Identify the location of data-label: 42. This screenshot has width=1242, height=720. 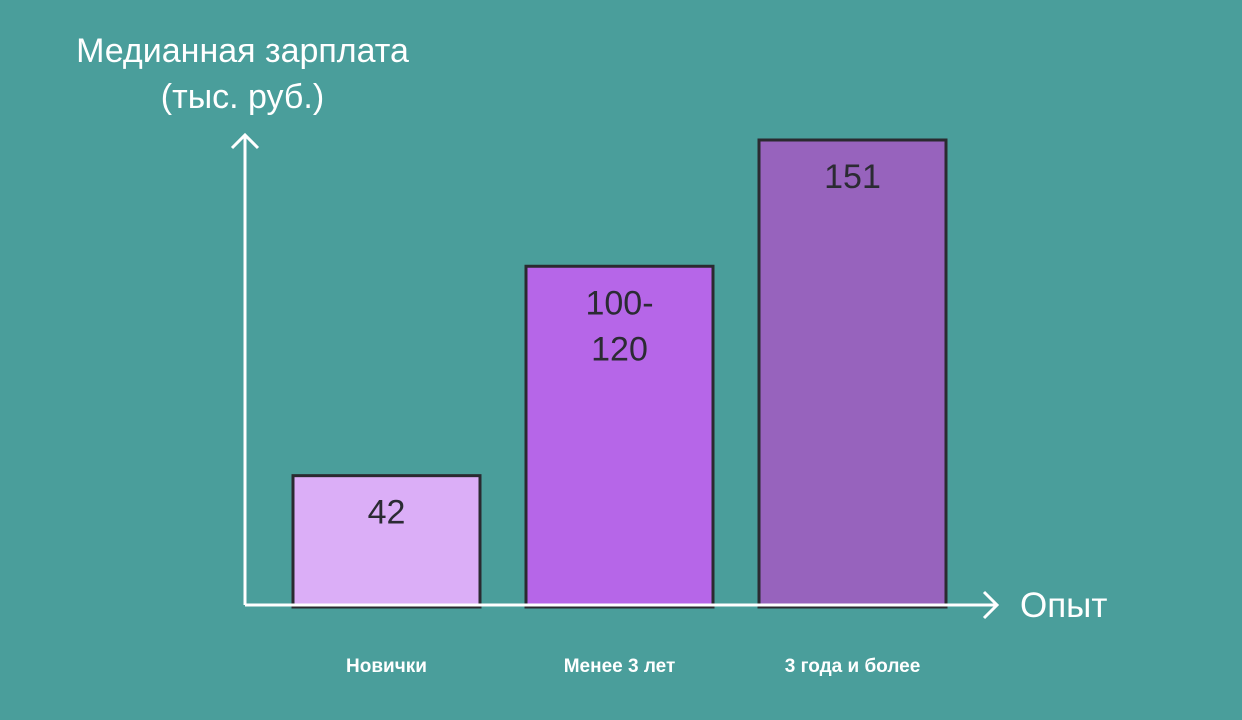
(387, 513).